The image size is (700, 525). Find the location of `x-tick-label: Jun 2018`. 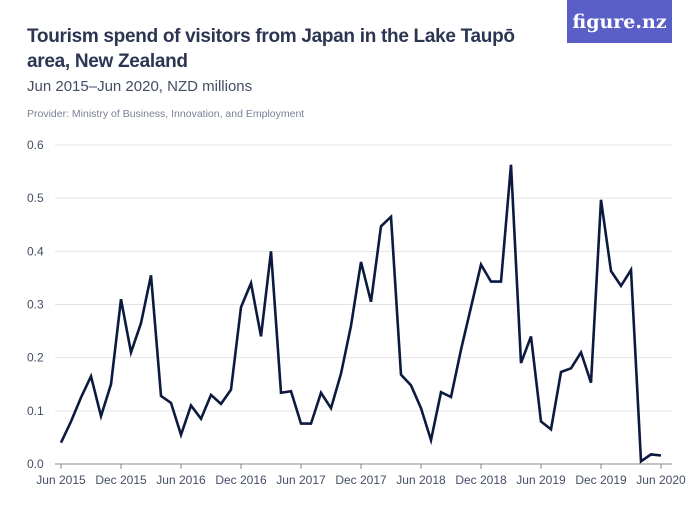

x-tick-label: Jun 2018 is located at coordinates (421, 480).